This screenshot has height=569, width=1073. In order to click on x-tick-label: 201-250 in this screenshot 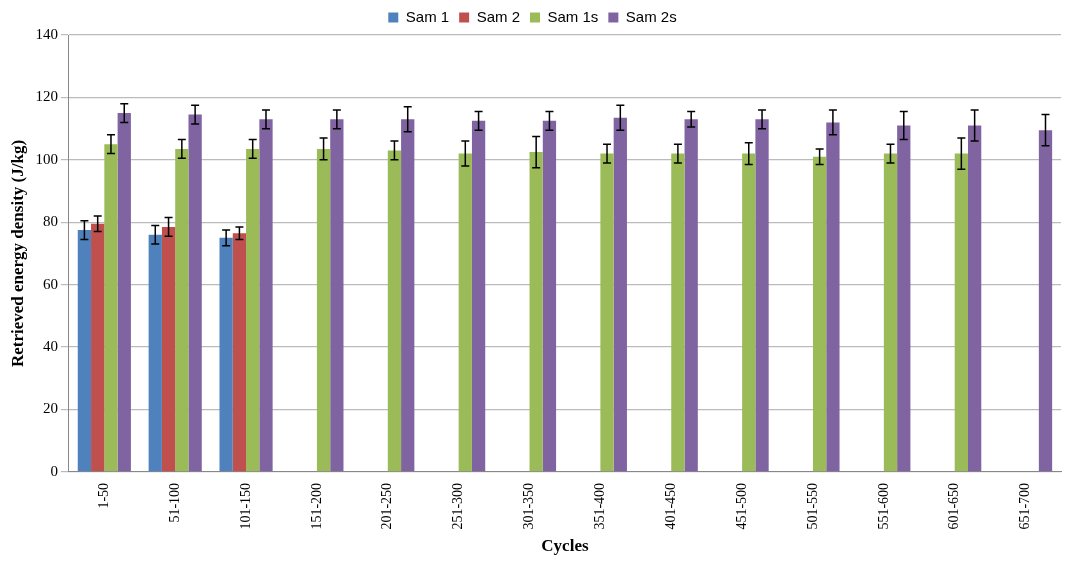, I will do `click(387, 506)`.